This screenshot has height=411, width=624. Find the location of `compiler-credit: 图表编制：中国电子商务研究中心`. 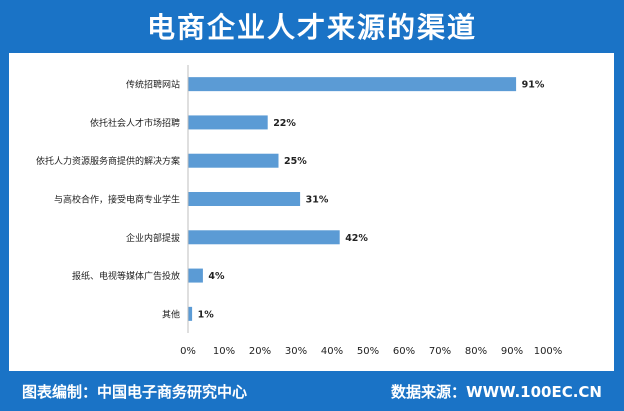

compiler-credit: 图表编制：中国电子商务研究中心 is located at coordinates (135, 392).